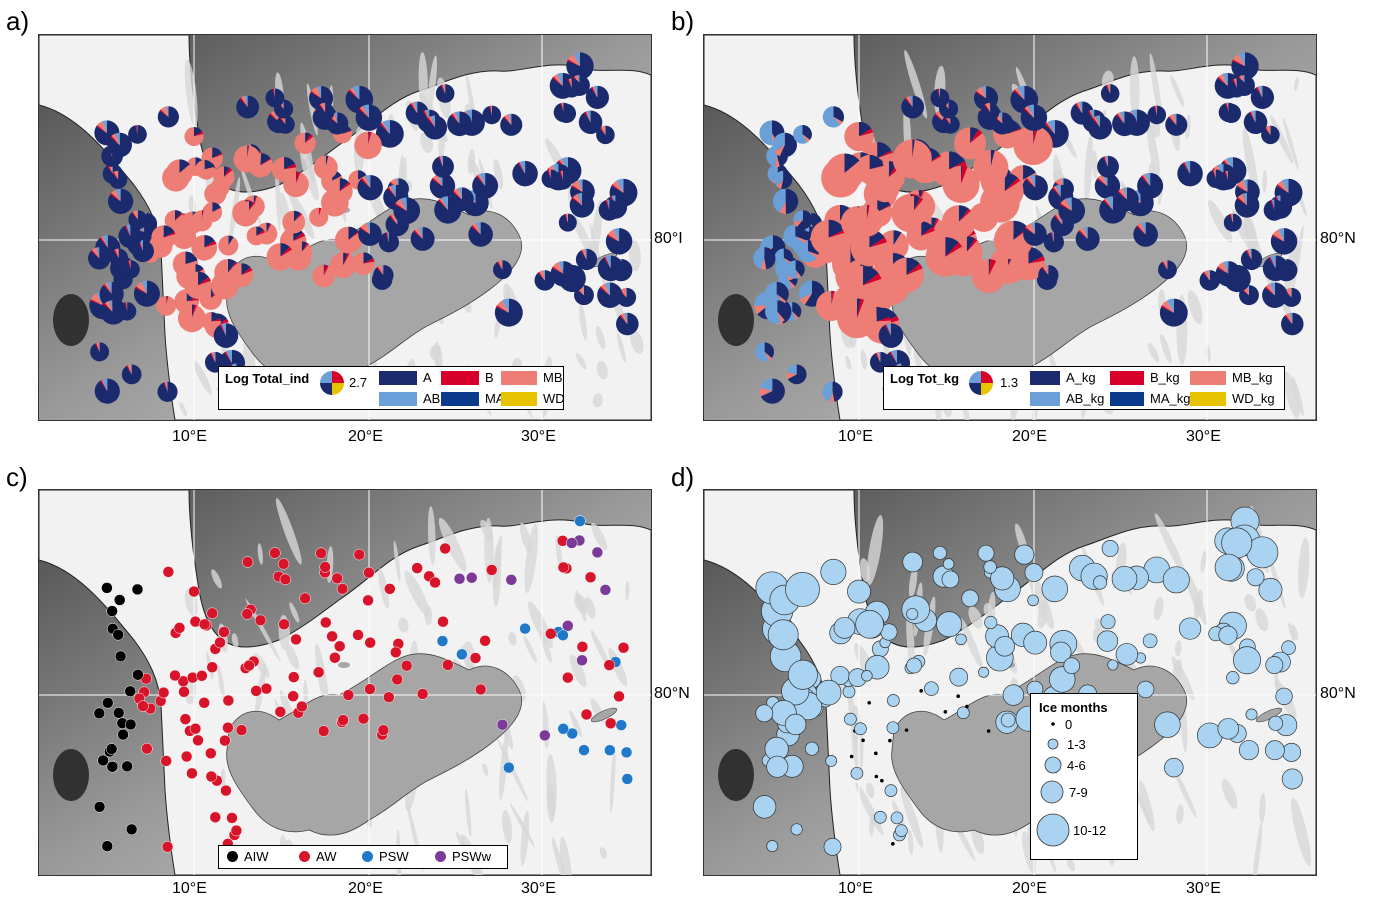 The width and height of the screenshot is (1377, 900). Describe the element at coordinates (405, 377) in the screenshot. I see `legend-a-item-a: A` at that location.